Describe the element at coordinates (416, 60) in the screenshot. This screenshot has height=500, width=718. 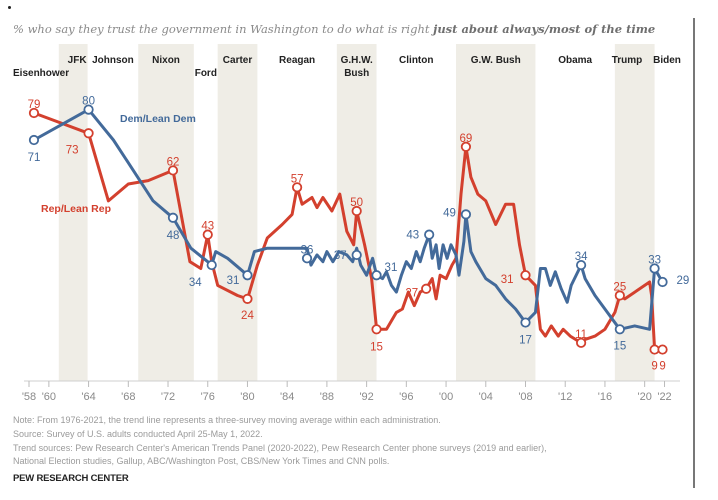
I see `president-label-8: Clinton` at that location.